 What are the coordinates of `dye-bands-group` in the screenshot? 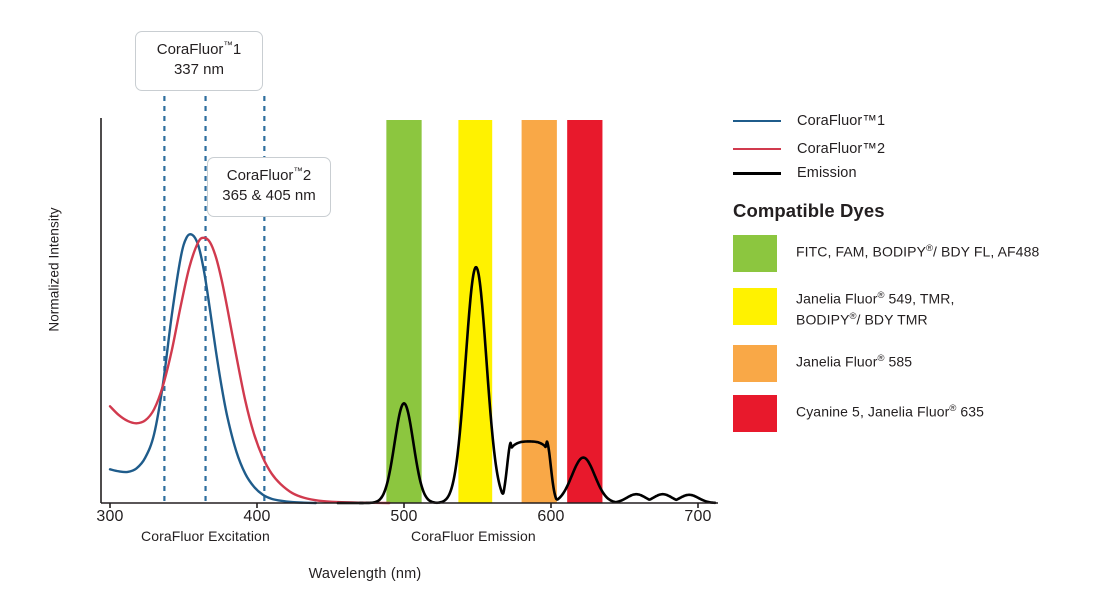 It's located at (494, 311).